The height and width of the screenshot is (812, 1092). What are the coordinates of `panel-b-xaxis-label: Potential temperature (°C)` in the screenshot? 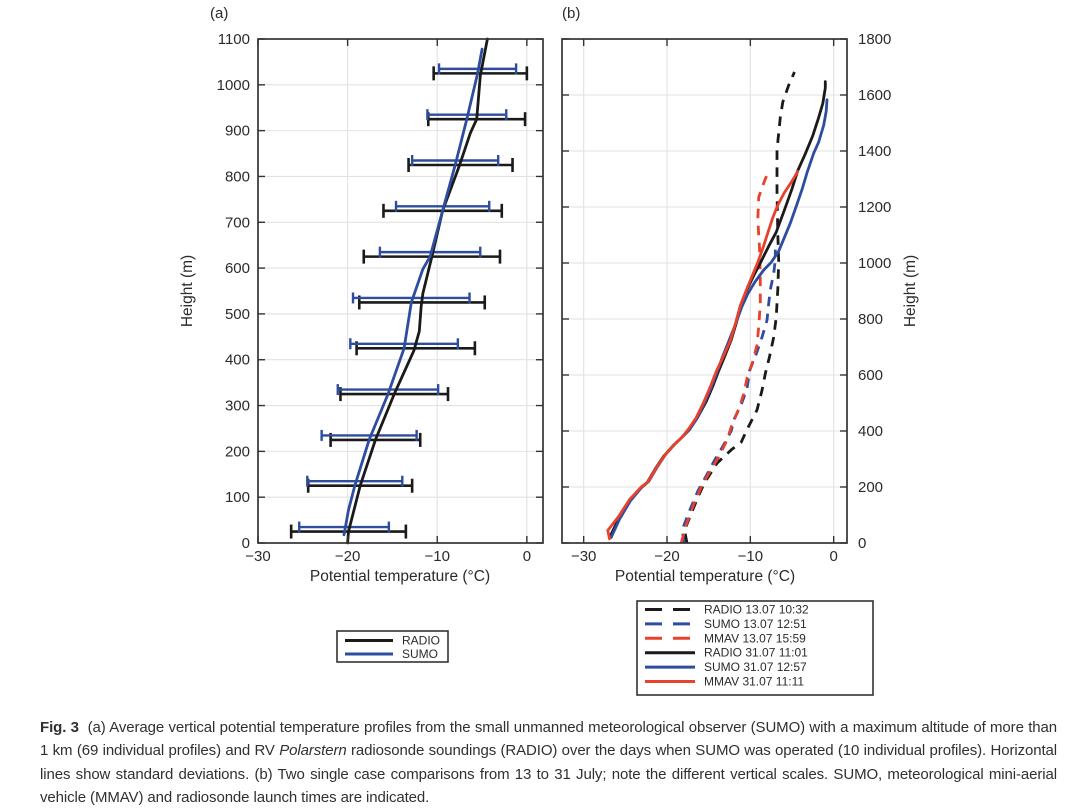 It's located at (705, 576).